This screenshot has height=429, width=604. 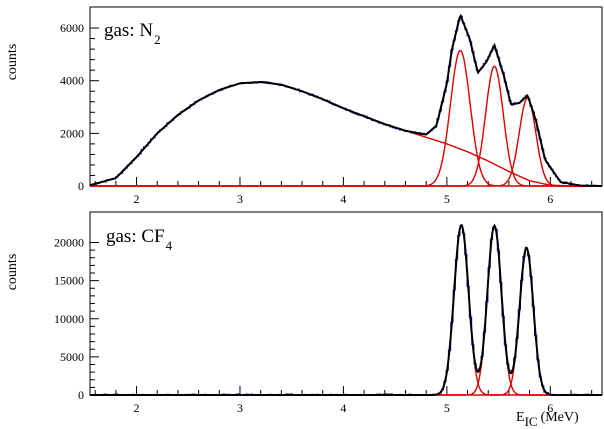 What do you see at coordinates (72, 81) in the screenshot?
I see `y-tick-label: 4000` at bounding box center [72, 81].